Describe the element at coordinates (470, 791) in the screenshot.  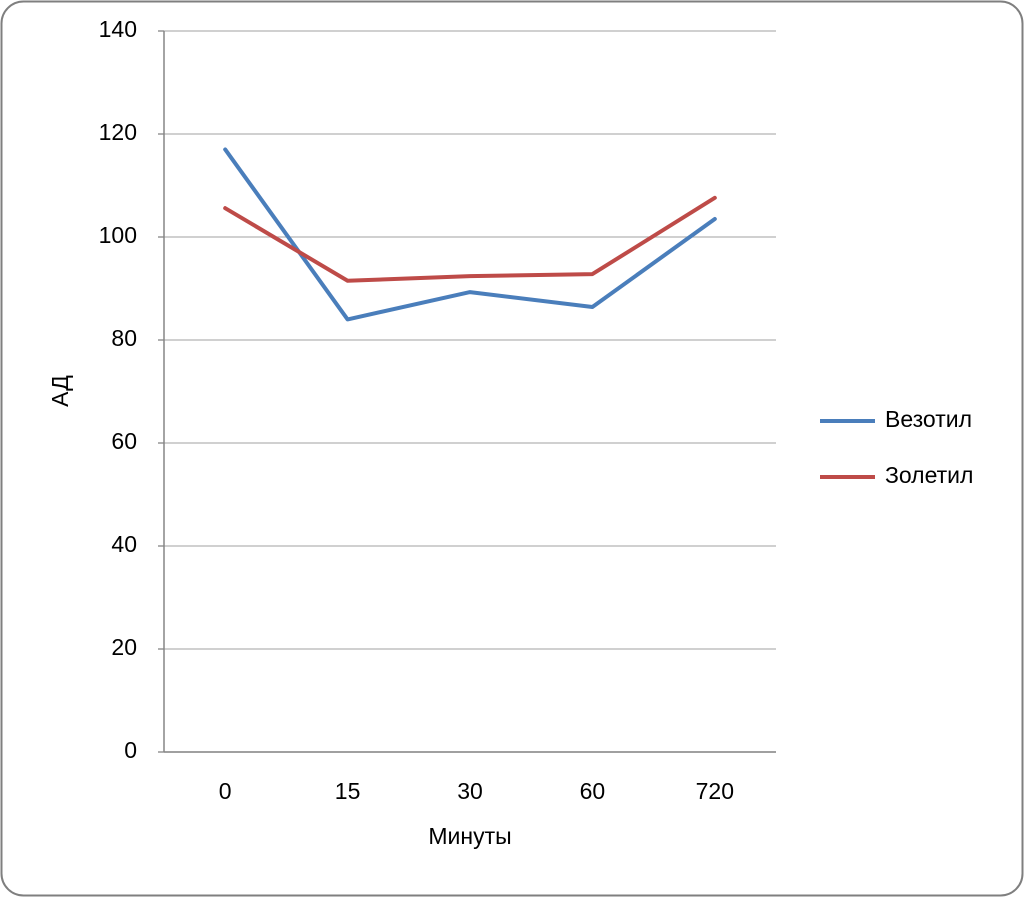
I see `x-tick-label: 30` at that location.